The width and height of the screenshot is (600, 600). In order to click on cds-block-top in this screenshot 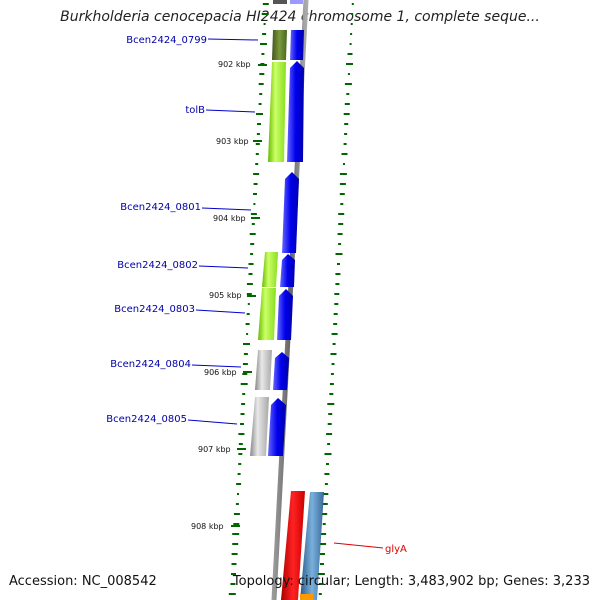, I will do `click(296, 2)`.